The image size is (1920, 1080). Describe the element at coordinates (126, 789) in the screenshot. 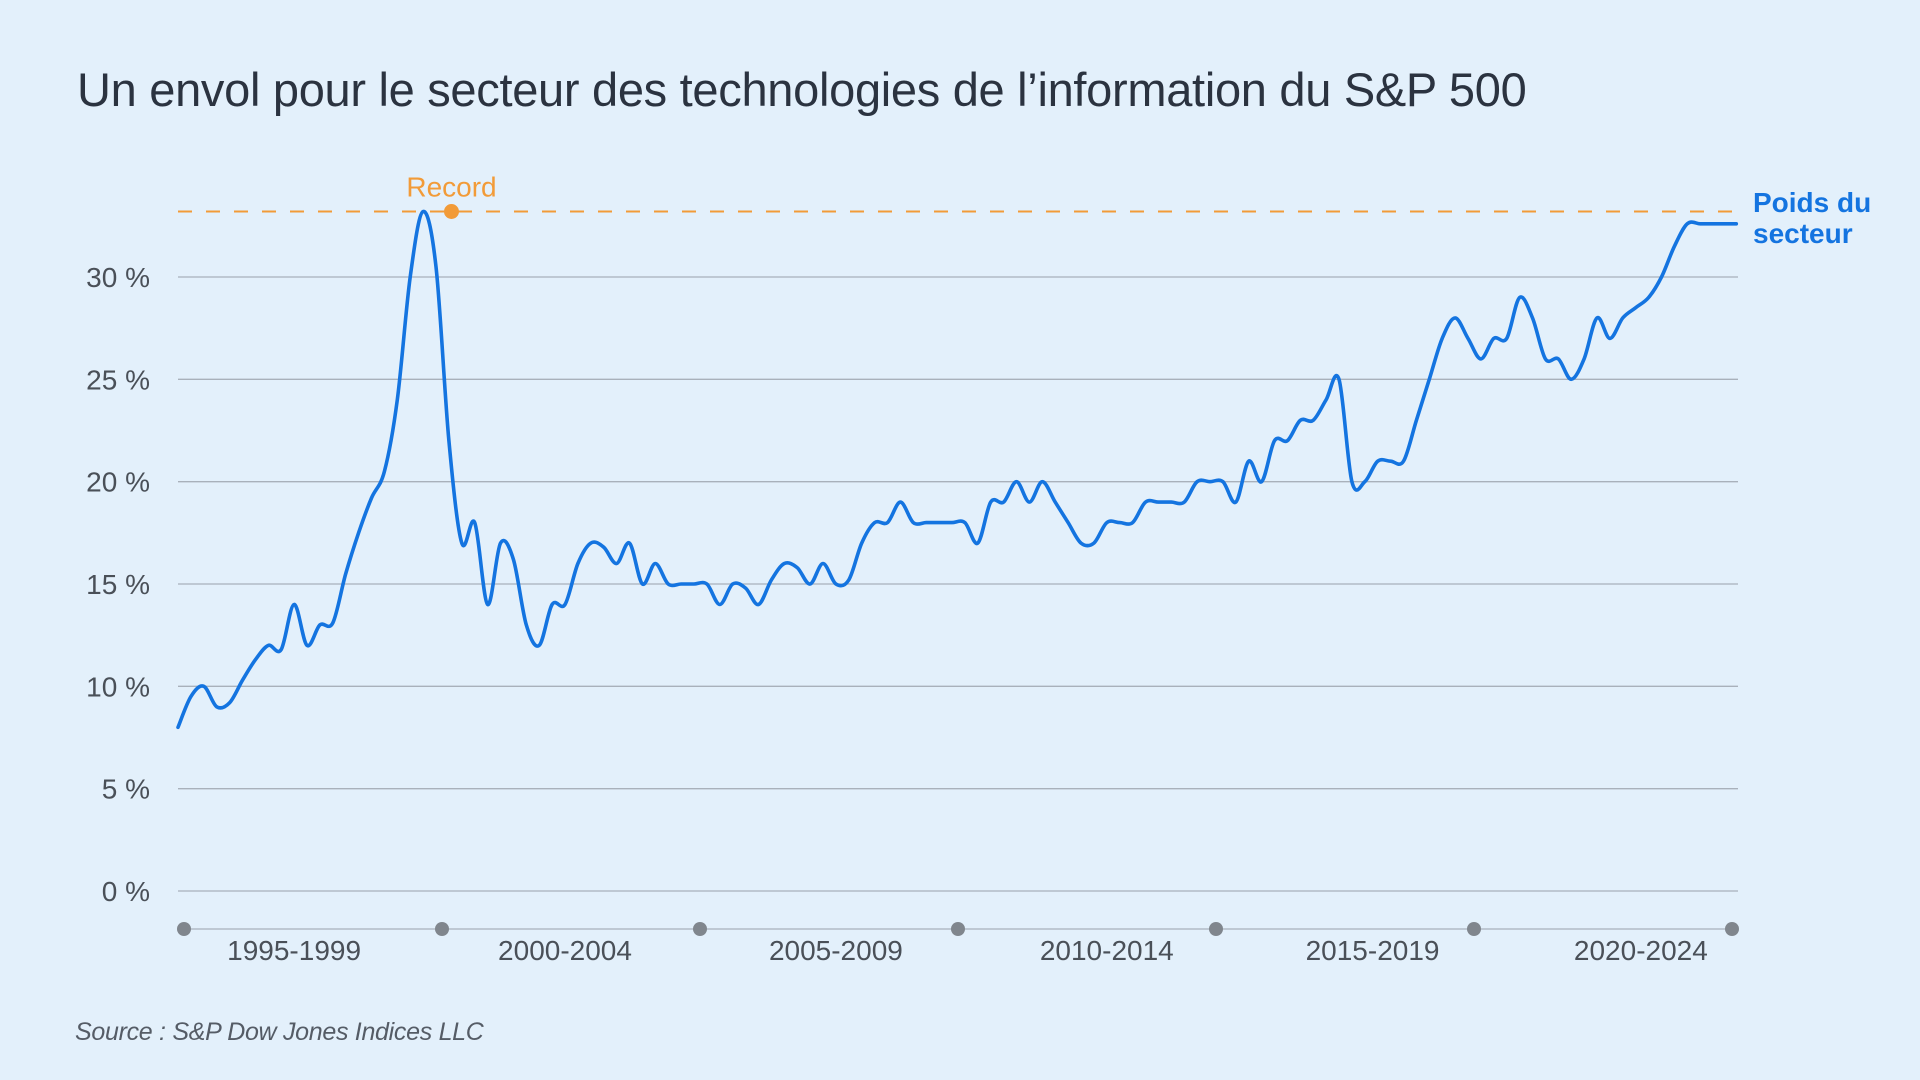

I see `y-tick-label: 5 %` at that location.